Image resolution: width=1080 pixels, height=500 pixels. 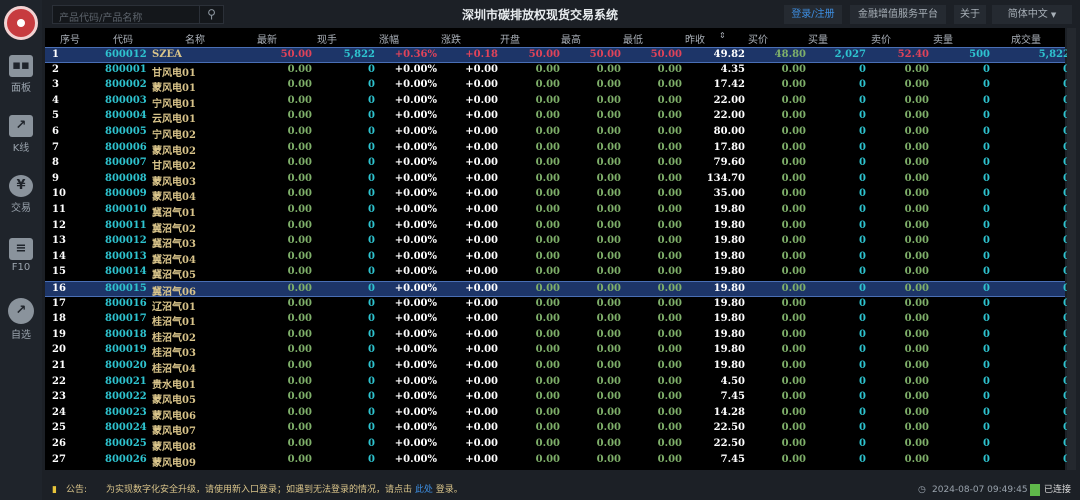 I want to click on sidebar-item-dashboard: ▪▪ 面板, so click(x=21, y=74).